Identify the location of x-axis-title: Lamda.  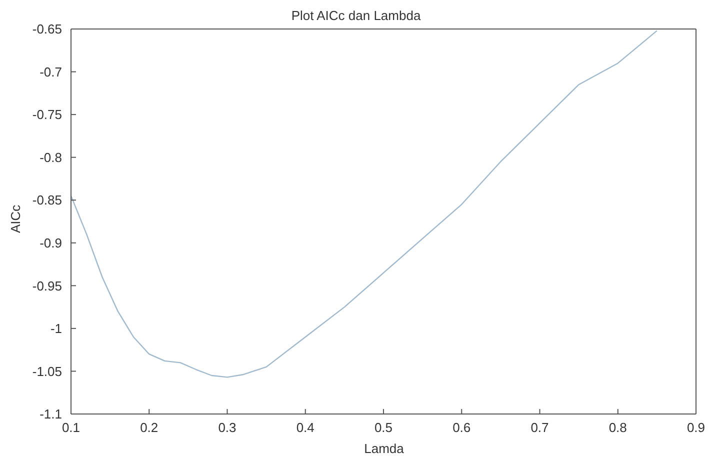
(384, 448).